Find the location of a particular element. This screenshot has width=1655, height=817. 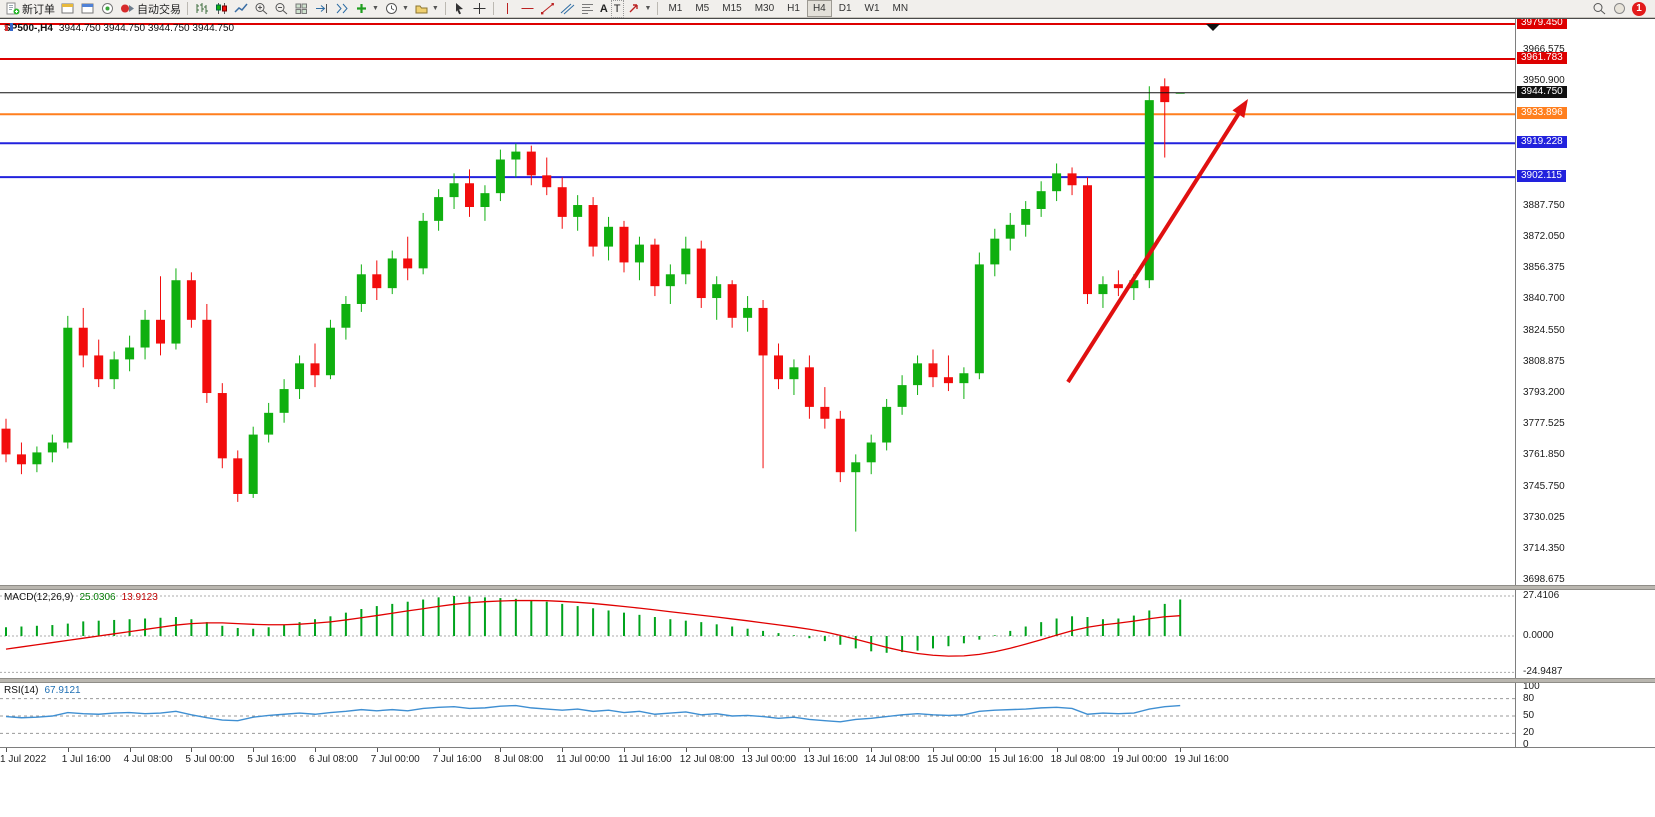

search-button is located at coordinates (1599, 9).